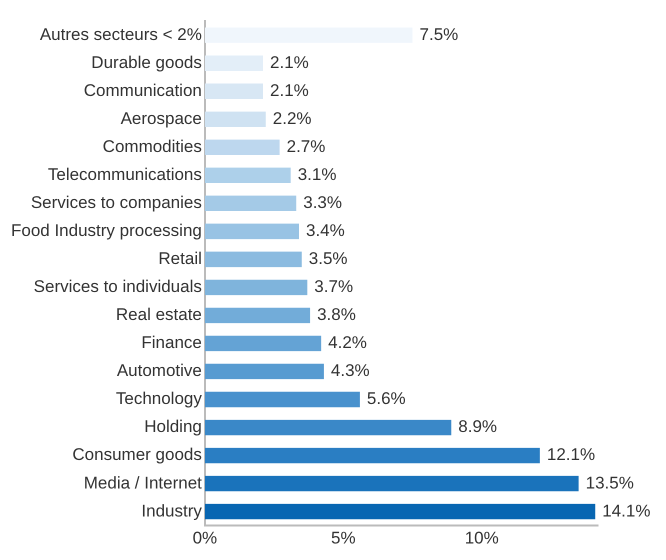 The width and height of the screenshot is (666, 560). Describe the element at coordinates (159, 370) in the screenshot. I see `y-tick-label: Automotive` at that location.